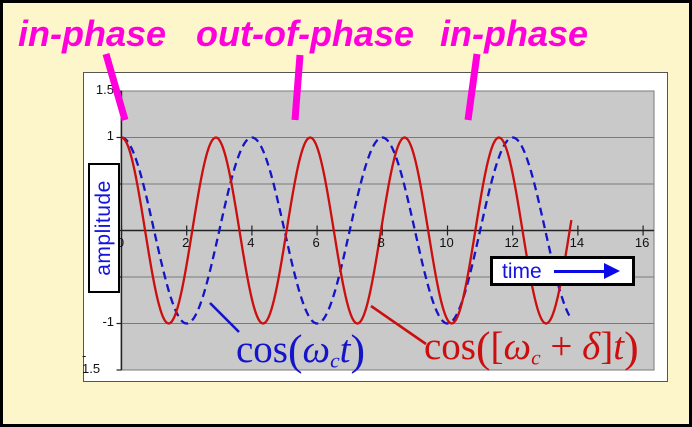 The image size is (692, 427). Describe the element at coordinates (611, 271) in the screenshot. I see `time-arrow-head-icon` at that location.